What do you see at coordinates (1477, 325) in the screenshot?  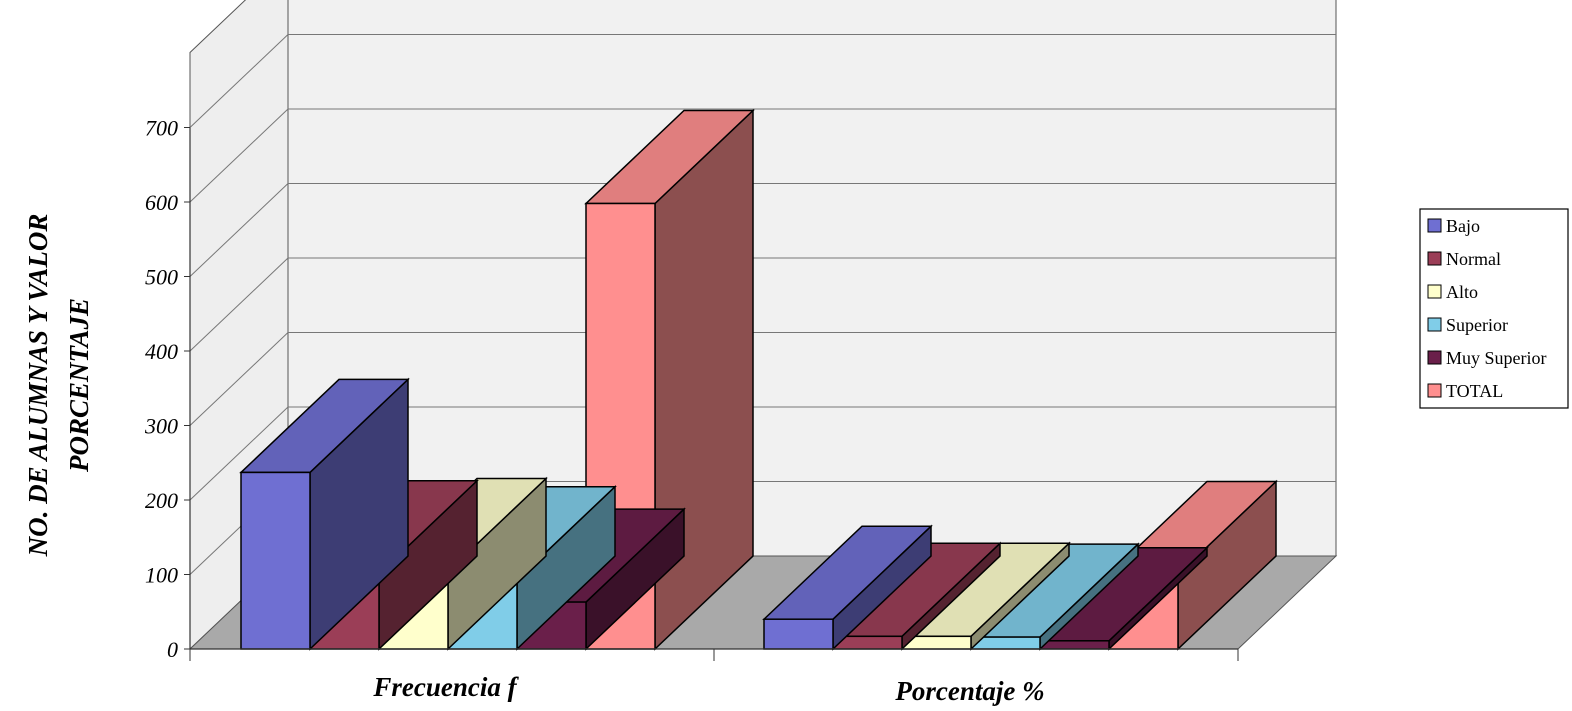 I see `legend-label: Superior` at bounding box center [1477, 325].